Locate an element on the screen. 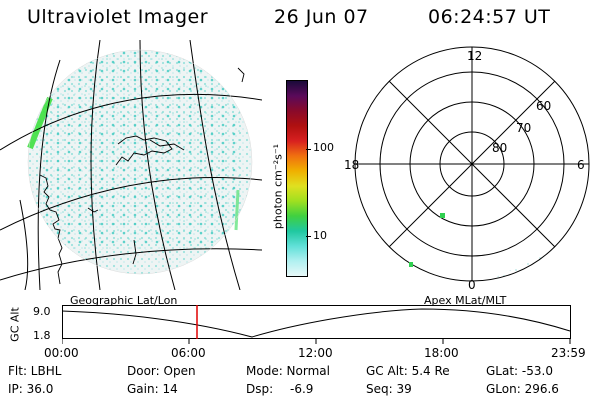 This screenshot has height=400, width=600. gc-alt-status: GC Alt: 5.4 Re is located at coordinates (408, 371).